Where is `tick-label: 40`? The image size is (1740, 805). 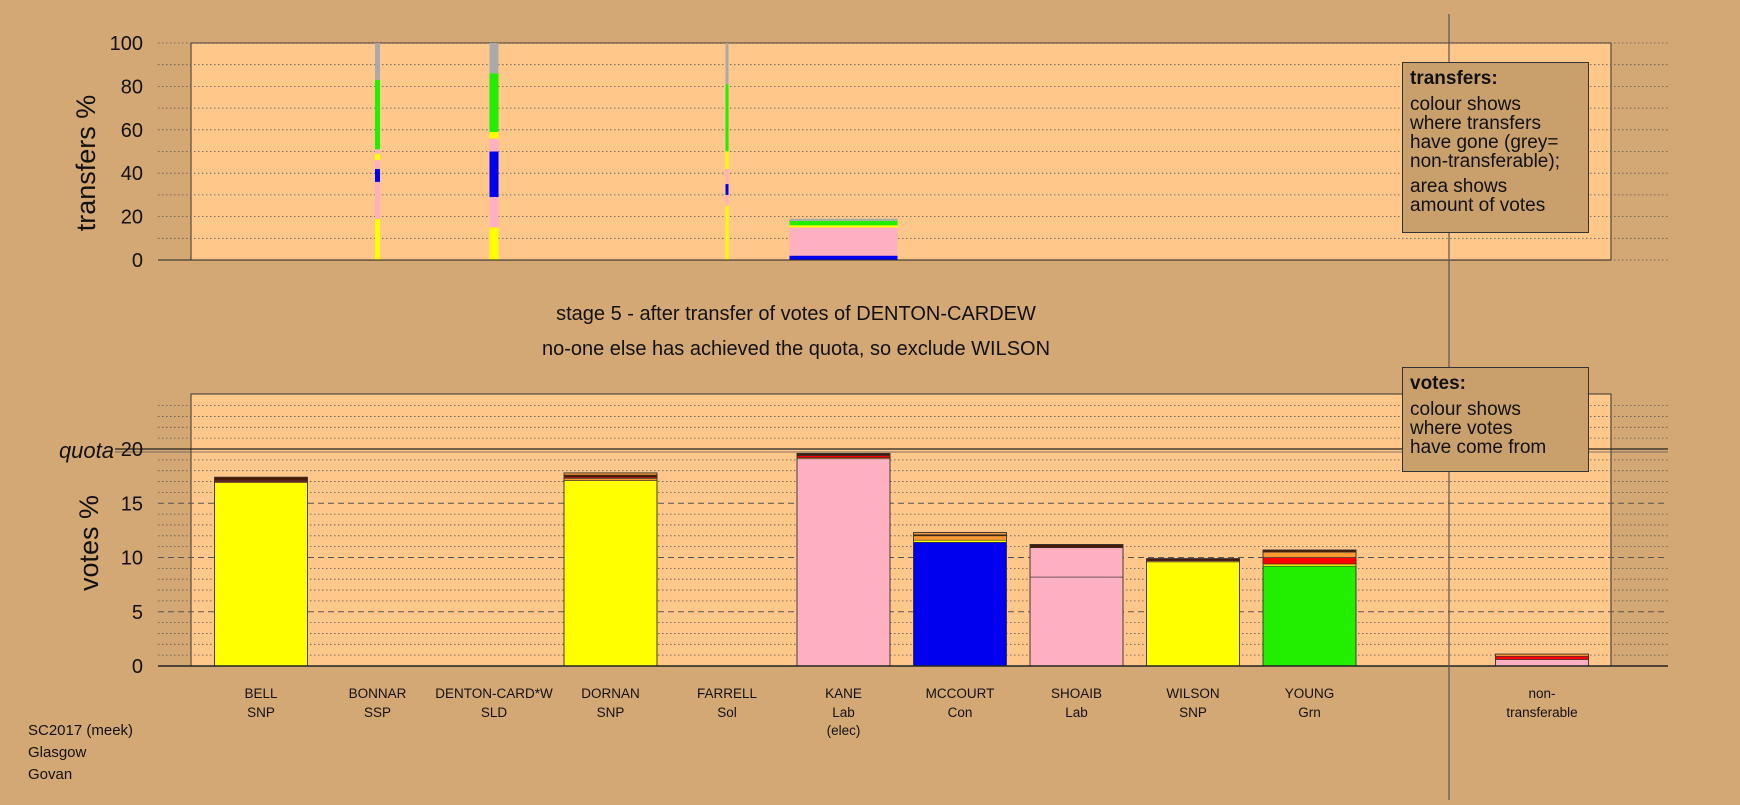 tick-label: 40 is located at coordinates (132, 174).